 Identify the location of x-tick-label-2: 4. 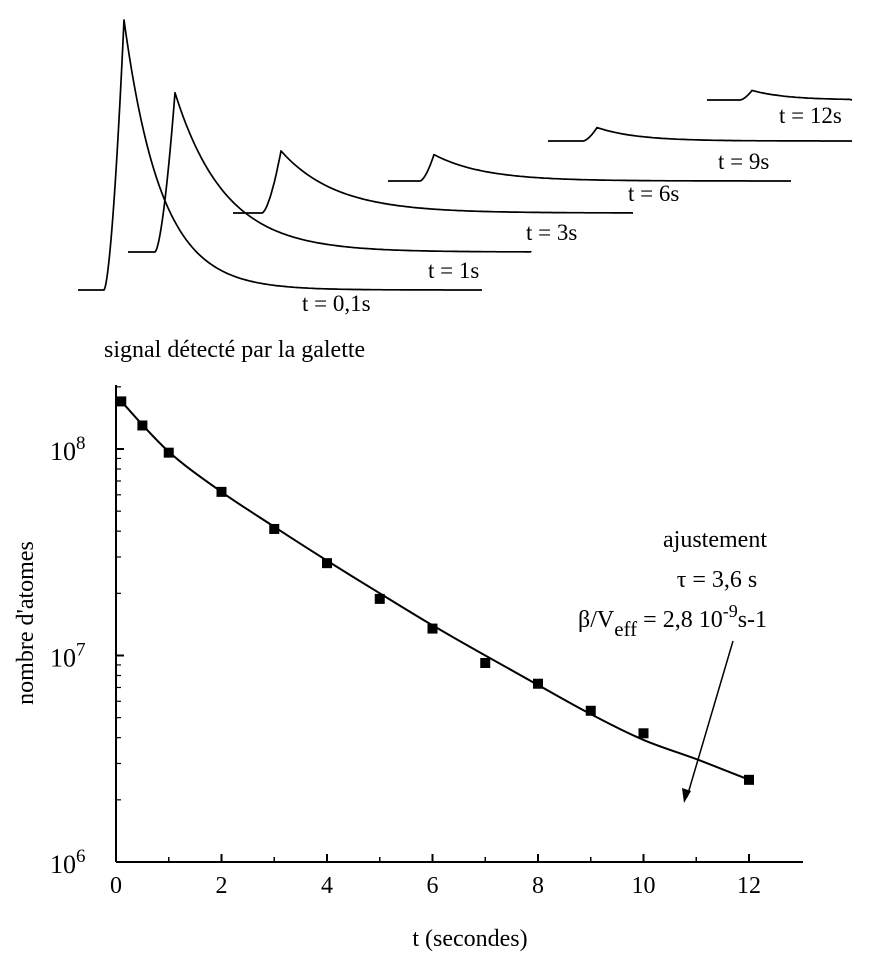
(327, 886).